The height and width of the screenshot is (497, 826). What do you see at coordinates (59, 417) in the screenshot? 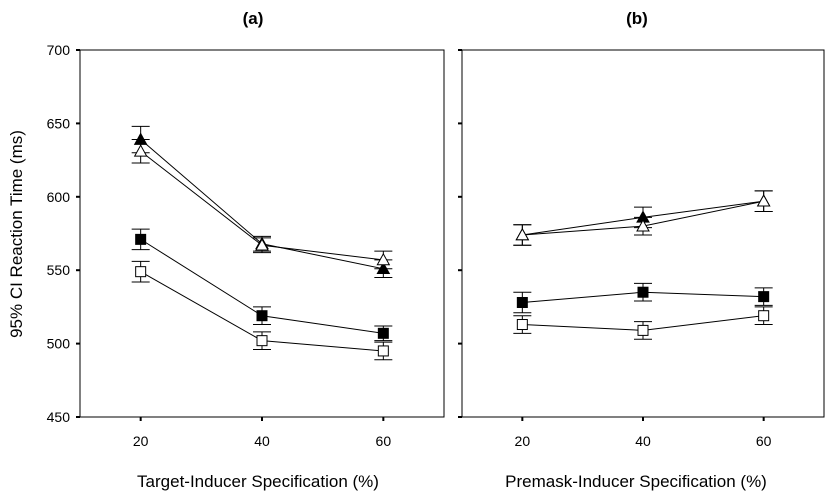
I see `panel-a-y-tick-label: 450` at bounding box center [59, 417].